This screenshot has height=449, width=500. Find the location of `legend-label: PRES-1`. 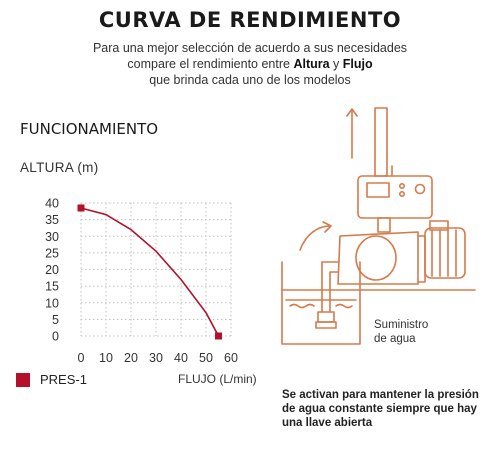

legend-label: PRES-1 is located at coordinates (63, 379).